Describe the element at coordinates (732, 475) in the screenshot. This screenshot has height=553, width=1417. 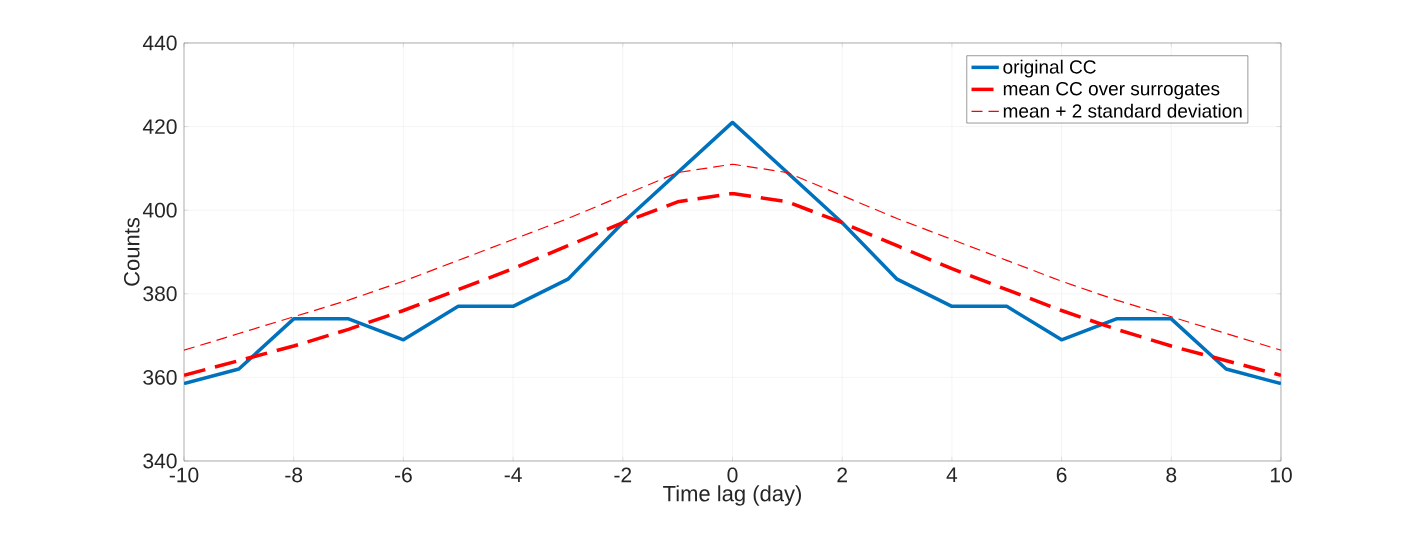
I see `x-tick-label: 0` at that location.